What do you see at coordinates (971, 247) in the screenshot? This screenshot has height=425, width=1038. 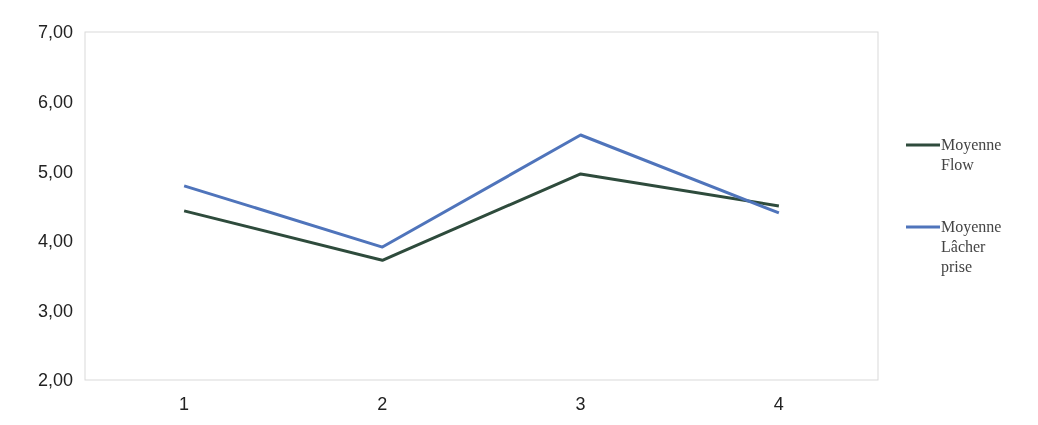 I see `legend-label: Moyenne Lâcher prise` at bounding box center [971, 247].